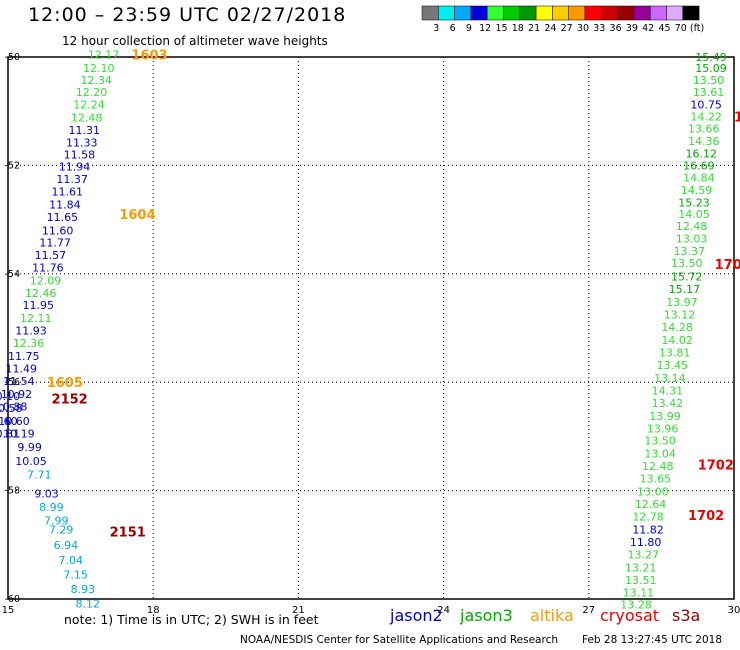  I want to click on wave-height-value: 16.69, so click(699, 165).